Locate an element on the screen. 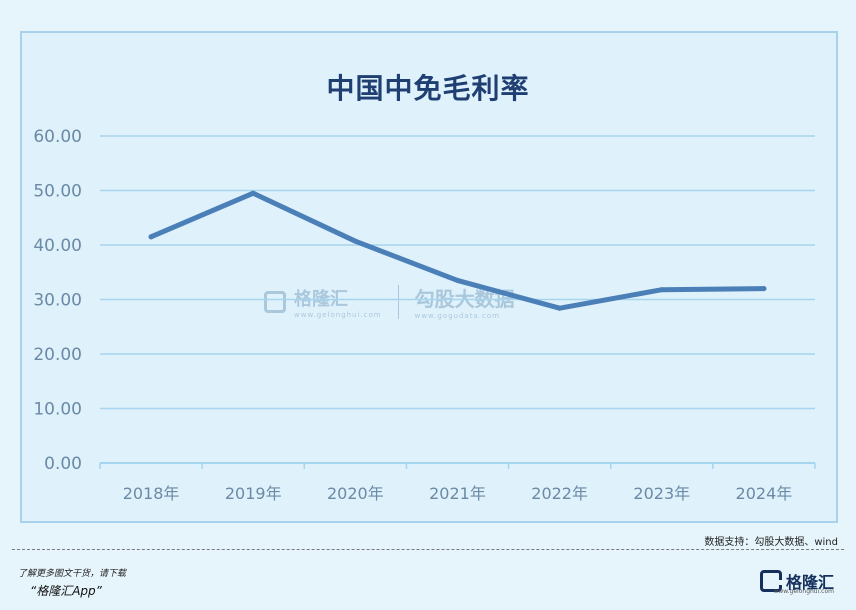 The height and width of the screenshot is (610, 856). watermark-name-sub: www.gelonghui.com is located at coordinates (338, 314).